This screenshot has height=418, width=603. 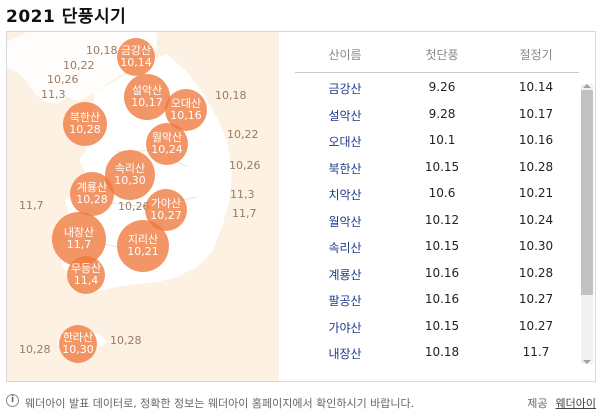 I want to click on header-peak: 절정기, so click(x=536, y=55).